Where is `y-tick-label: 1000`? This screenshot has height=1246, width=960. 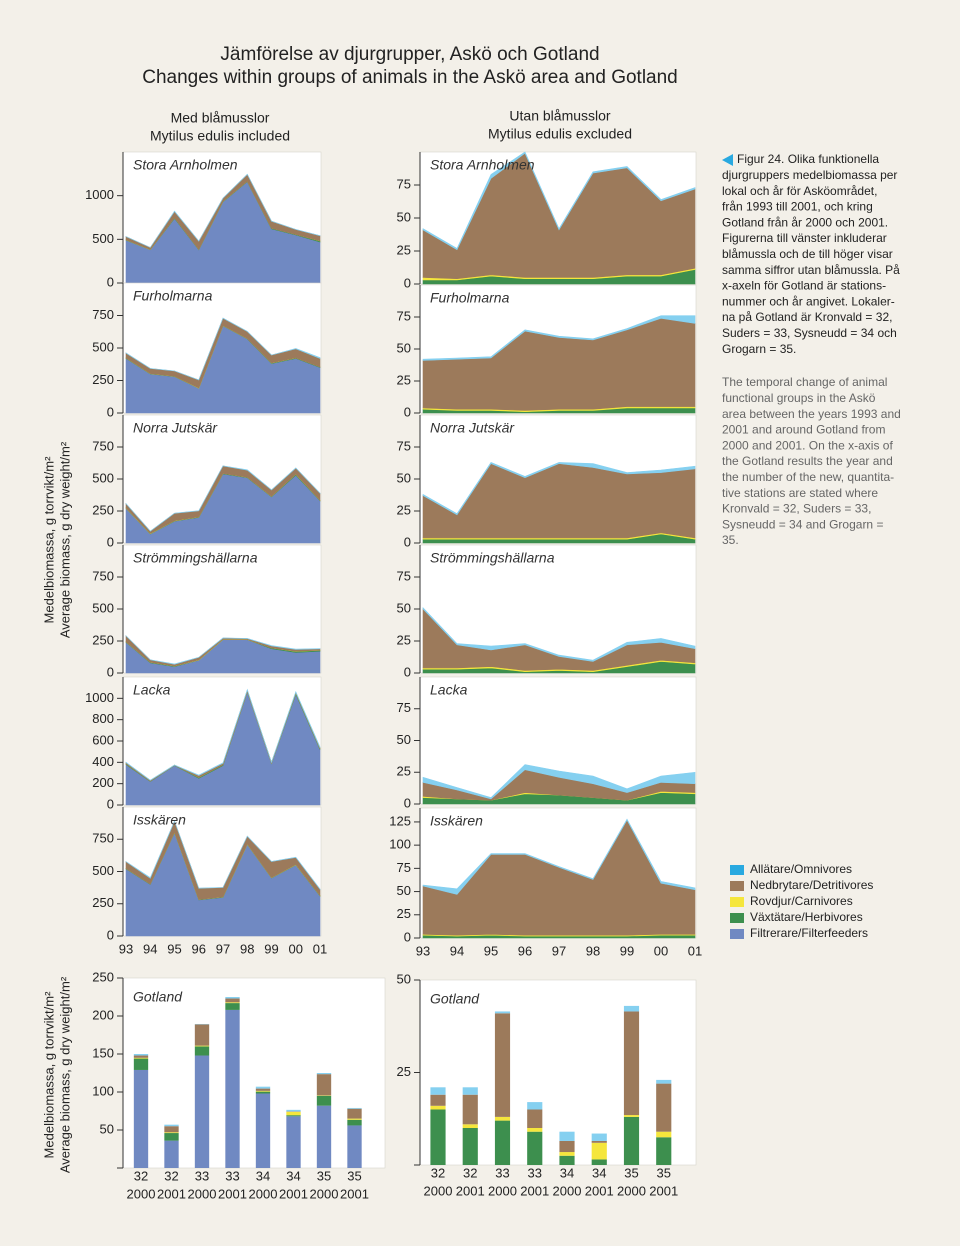
y-tick-label: 1000 is located at coordinates (99, 697).